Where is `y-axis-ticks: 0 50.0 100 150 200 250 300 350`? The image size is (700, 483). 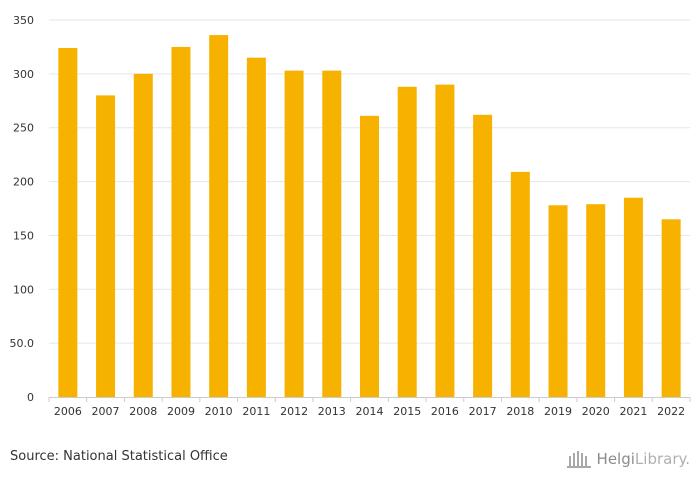 y-axis-ticks: 0 50.0 100 150 200 250 300 350 is located at coordinates (22, 209).